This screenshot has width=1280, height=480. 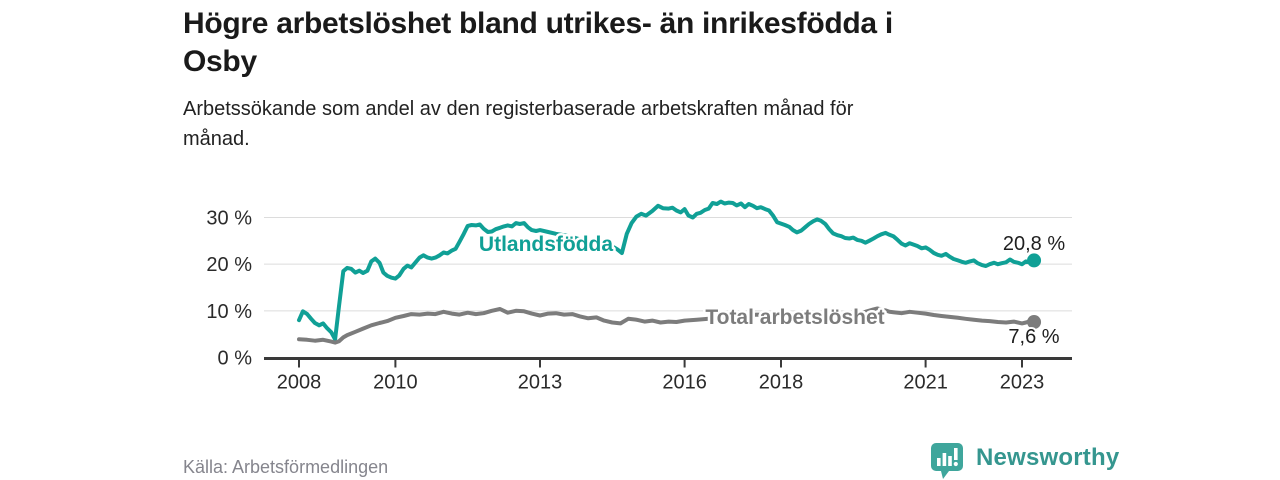 I want to click on exclamation-dot, so click(x=955, y=464).